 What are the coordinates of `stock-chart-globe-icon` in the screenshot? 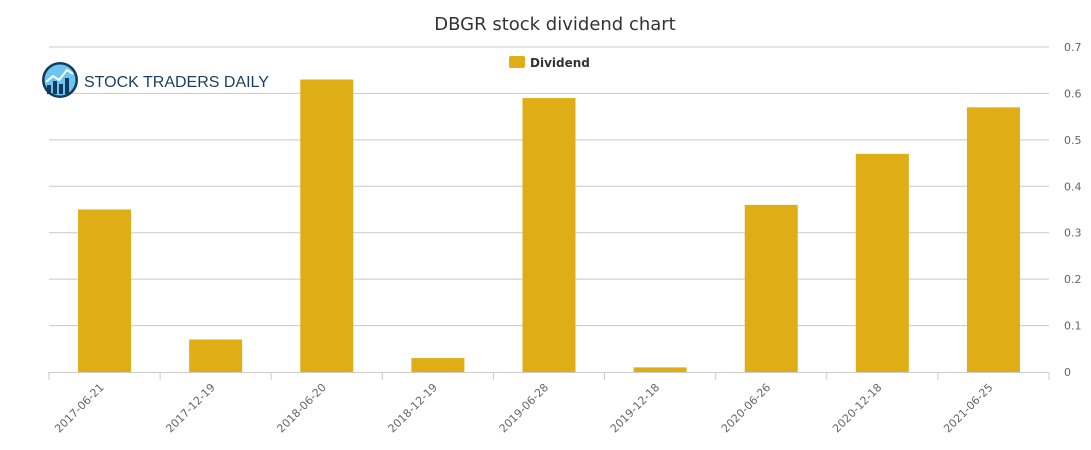 It's located at (60, 80).